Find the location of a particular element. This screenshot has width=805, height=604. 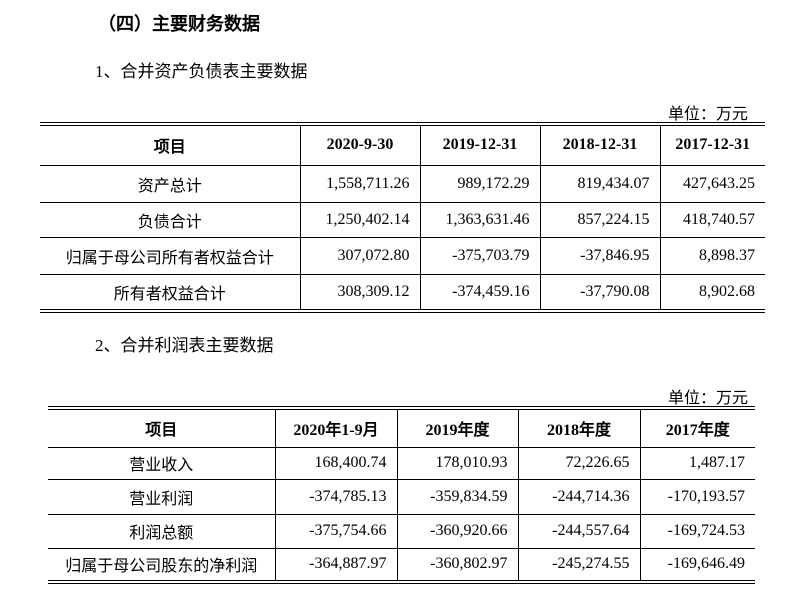

cell: 1,250,402.14 is located at coordinates (360, 219).